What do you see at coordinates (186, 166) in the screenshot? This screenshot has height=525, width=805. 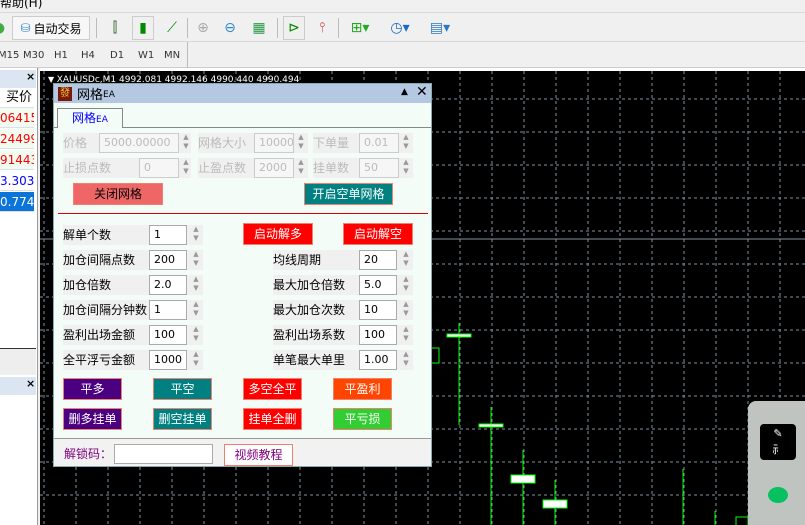 I see `stop-loss-spinner: ▲ ▼` at bounding box center [186, 166].